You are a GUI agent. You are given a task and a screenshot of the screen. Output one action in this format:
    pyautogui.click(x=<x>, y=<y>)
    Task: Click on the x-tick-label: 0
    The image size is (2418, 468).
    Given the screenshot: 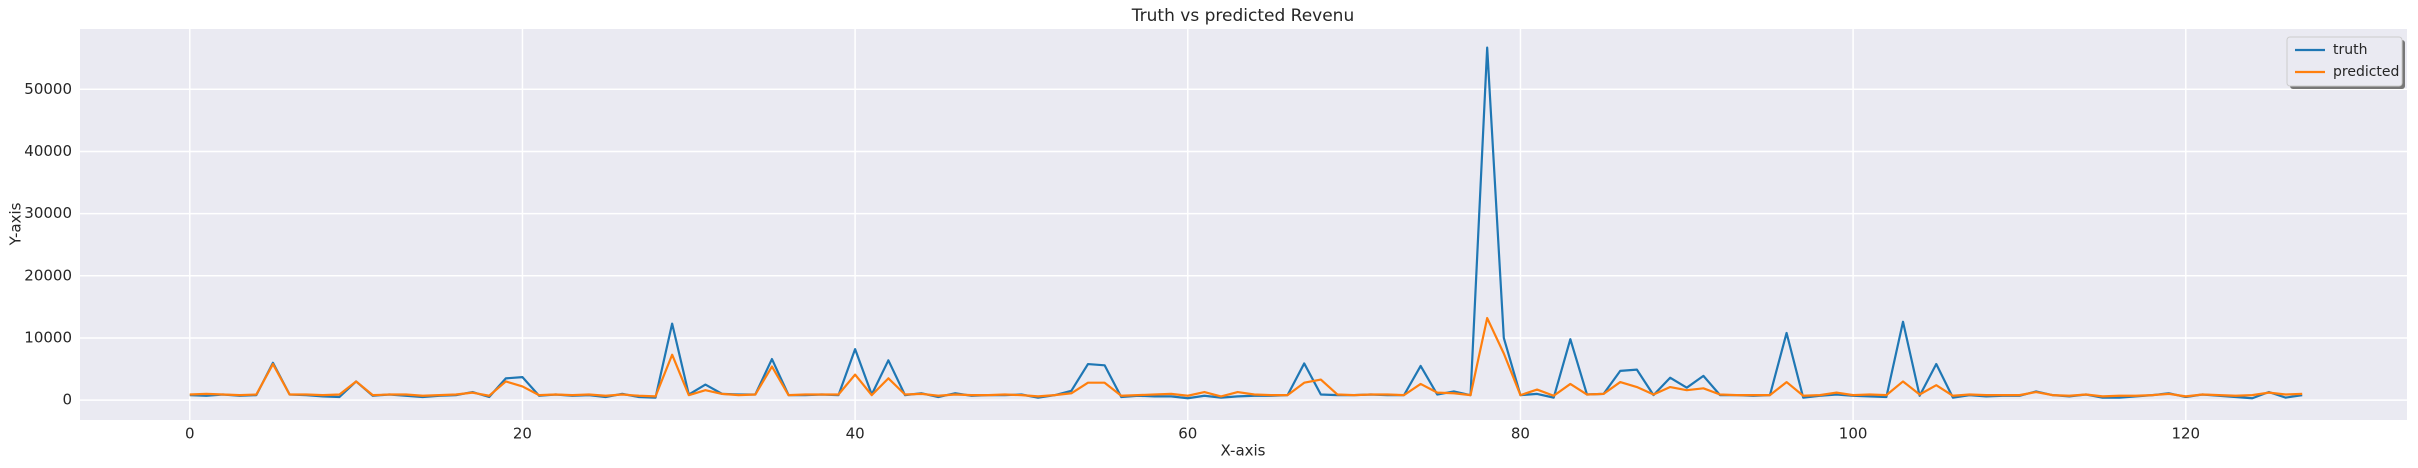 What is the action you would take?
    pyautogui.click(x=190, y=434)
    